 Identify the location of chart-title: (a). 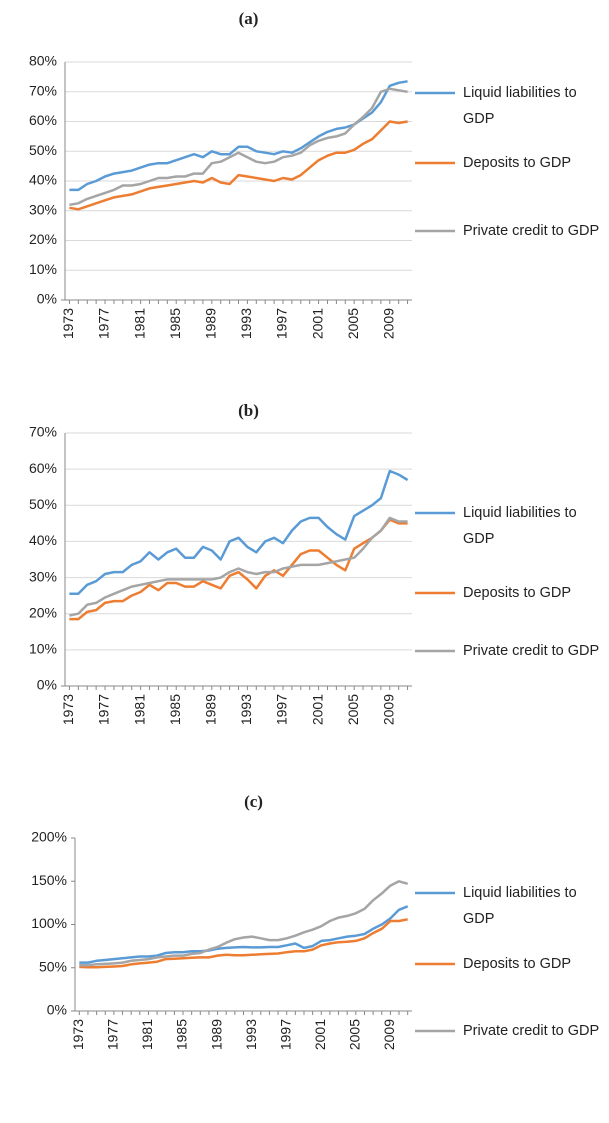
(249, 18).